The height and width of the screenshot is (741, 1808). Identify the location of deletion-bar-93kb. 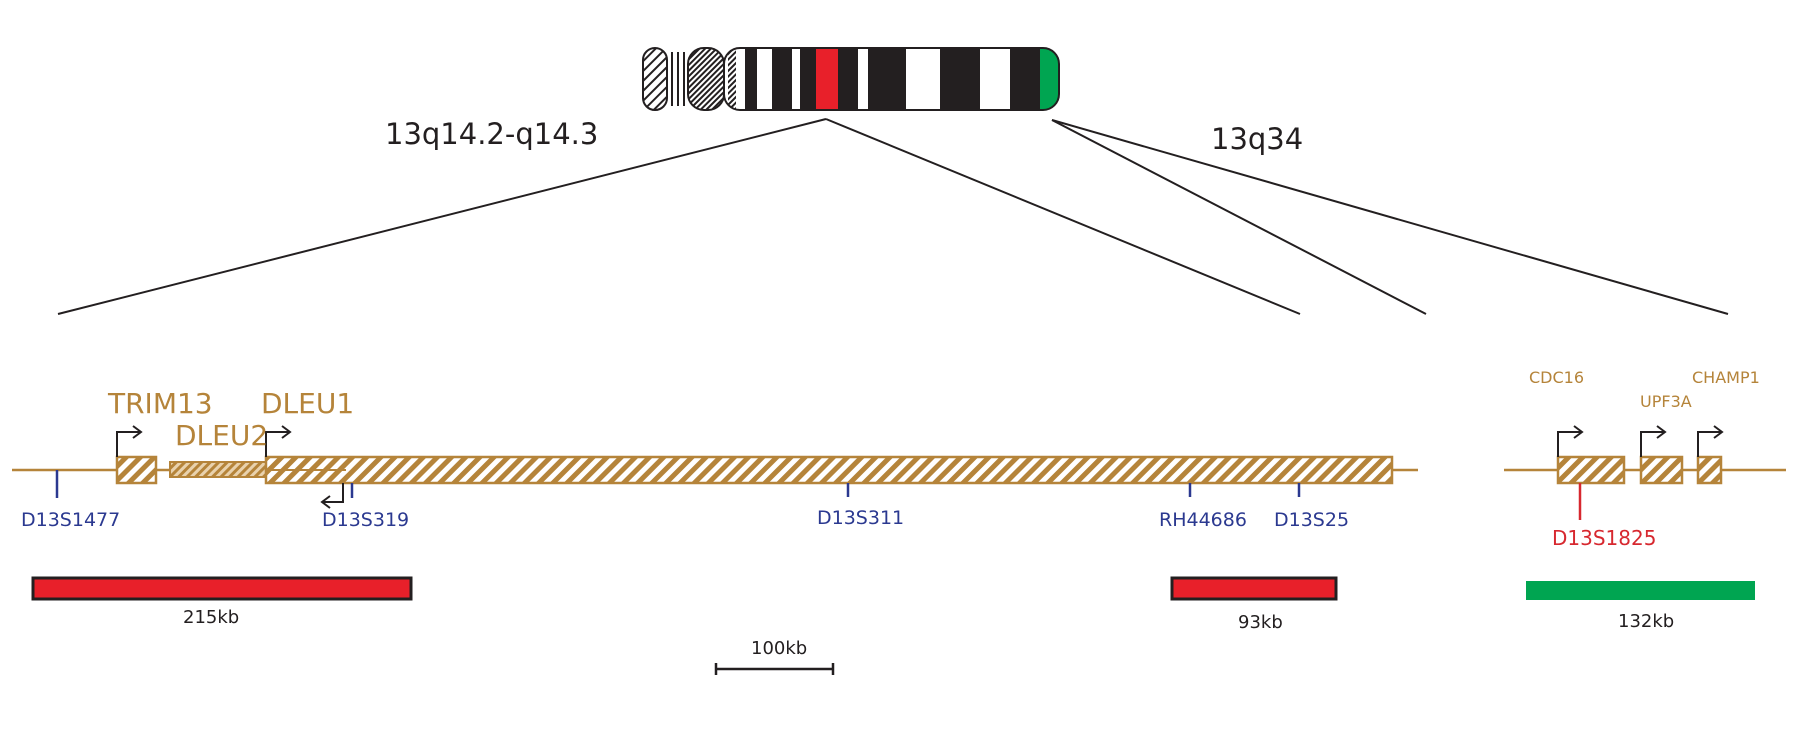
(1254, 588).